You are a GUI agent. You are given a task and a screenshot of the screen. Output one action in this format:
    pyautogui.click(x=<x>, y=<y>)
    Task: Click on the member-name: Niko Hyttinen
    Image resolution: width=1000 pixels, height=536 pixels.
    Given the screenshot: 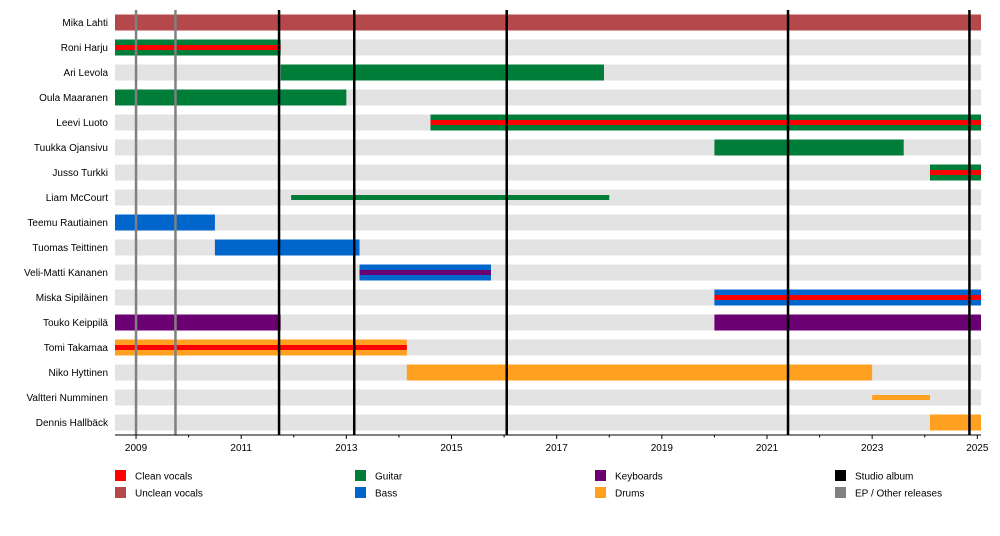 What is the action you would take?
    pyautogui.click(x=78, y=373)
    